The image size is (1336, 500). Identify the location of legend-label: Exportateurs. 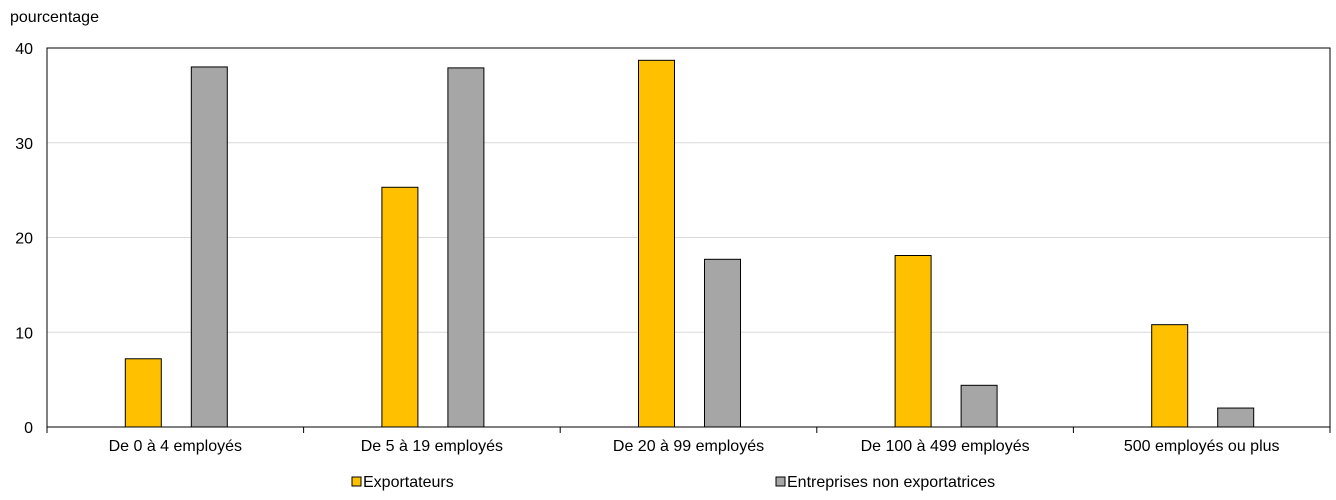
(408, 482).